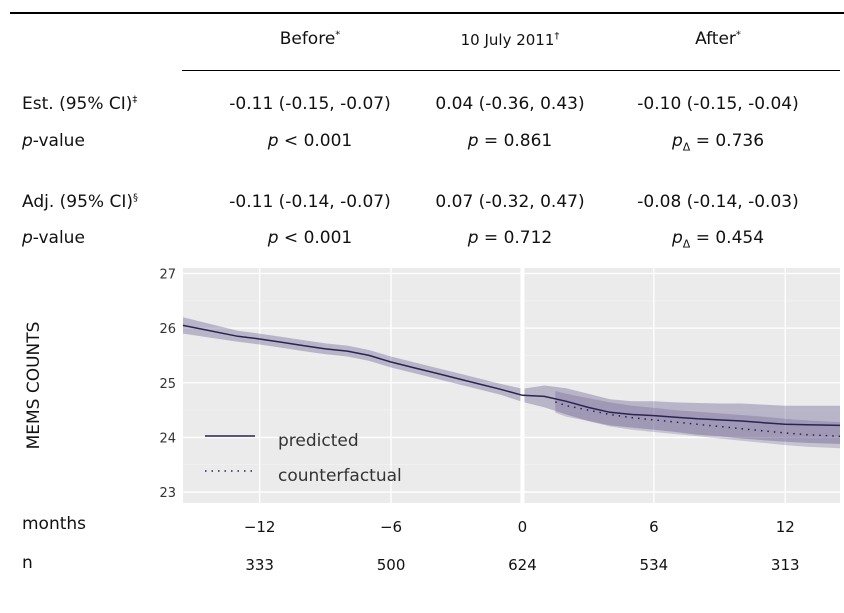  What do you see at coordinates (167, 274) in the screenshot?
I see `y-tick-label: 27` at bounding box center [167, 274].